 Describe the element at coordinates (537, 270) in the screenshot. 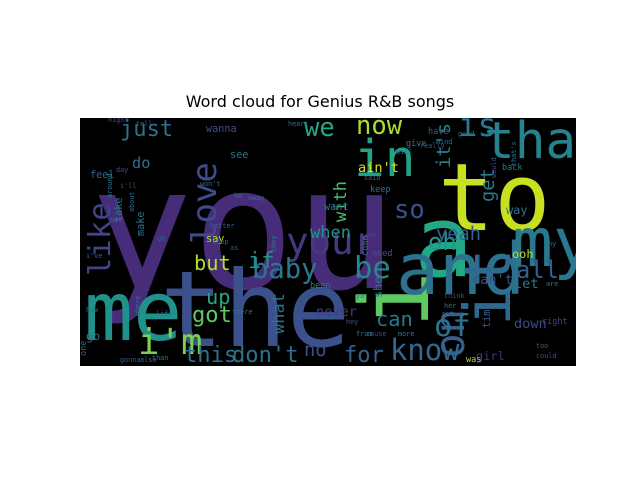

I see `word-24: all` at that location.